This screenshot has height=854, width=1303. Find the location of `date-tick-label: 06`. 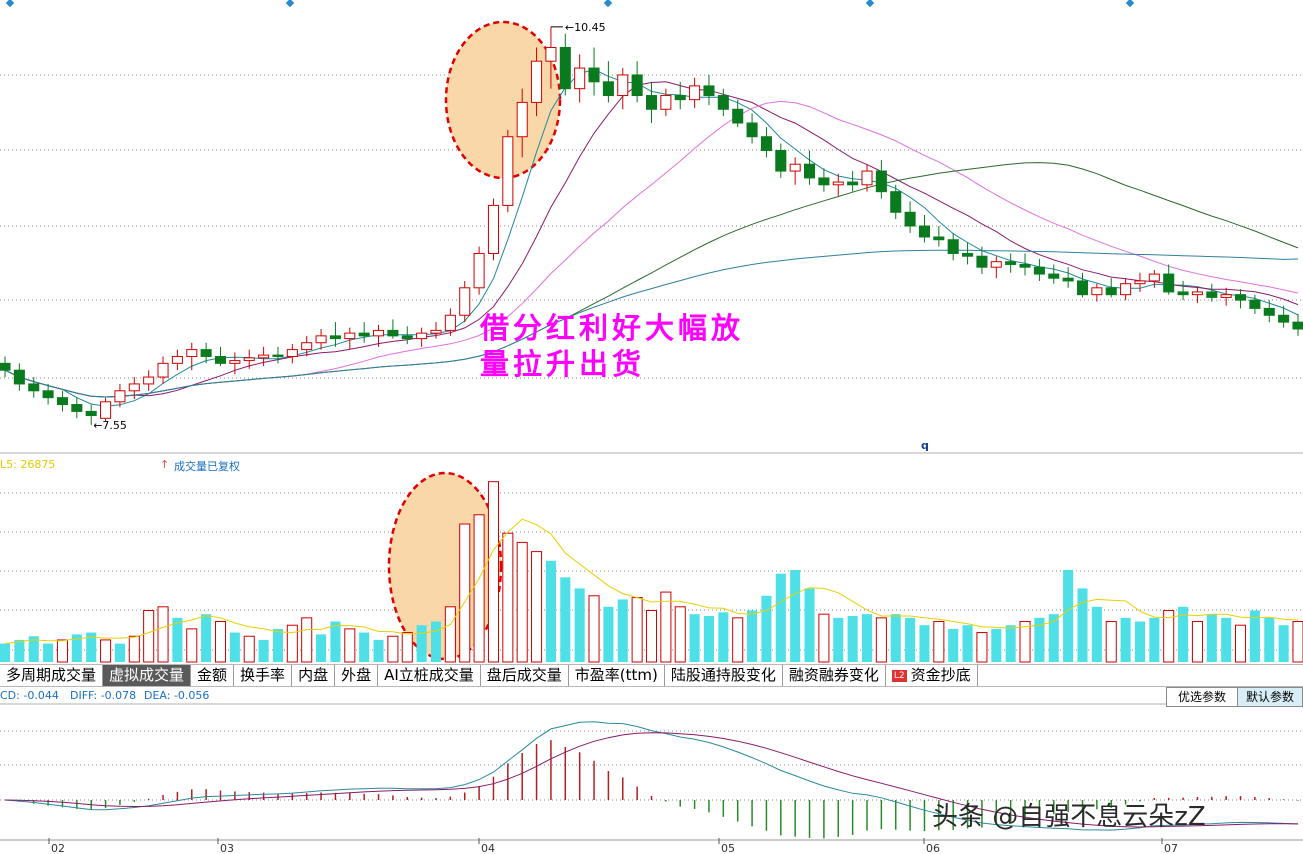

date-tick-label: 06 is located at coordinates (933, 848).